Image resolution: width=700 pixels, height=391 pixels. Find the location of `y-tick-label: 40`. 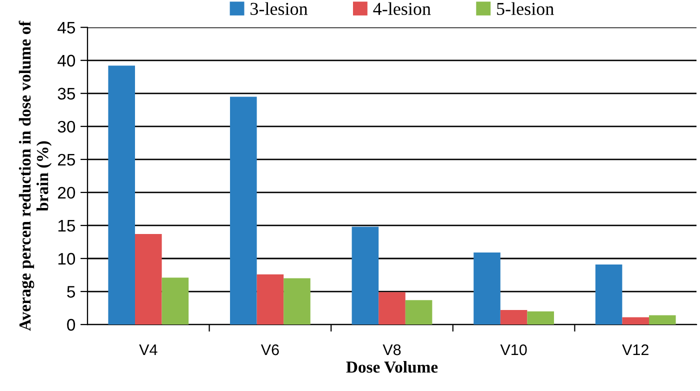

y-tick-label: 40 is located at coordinates (67, 60).